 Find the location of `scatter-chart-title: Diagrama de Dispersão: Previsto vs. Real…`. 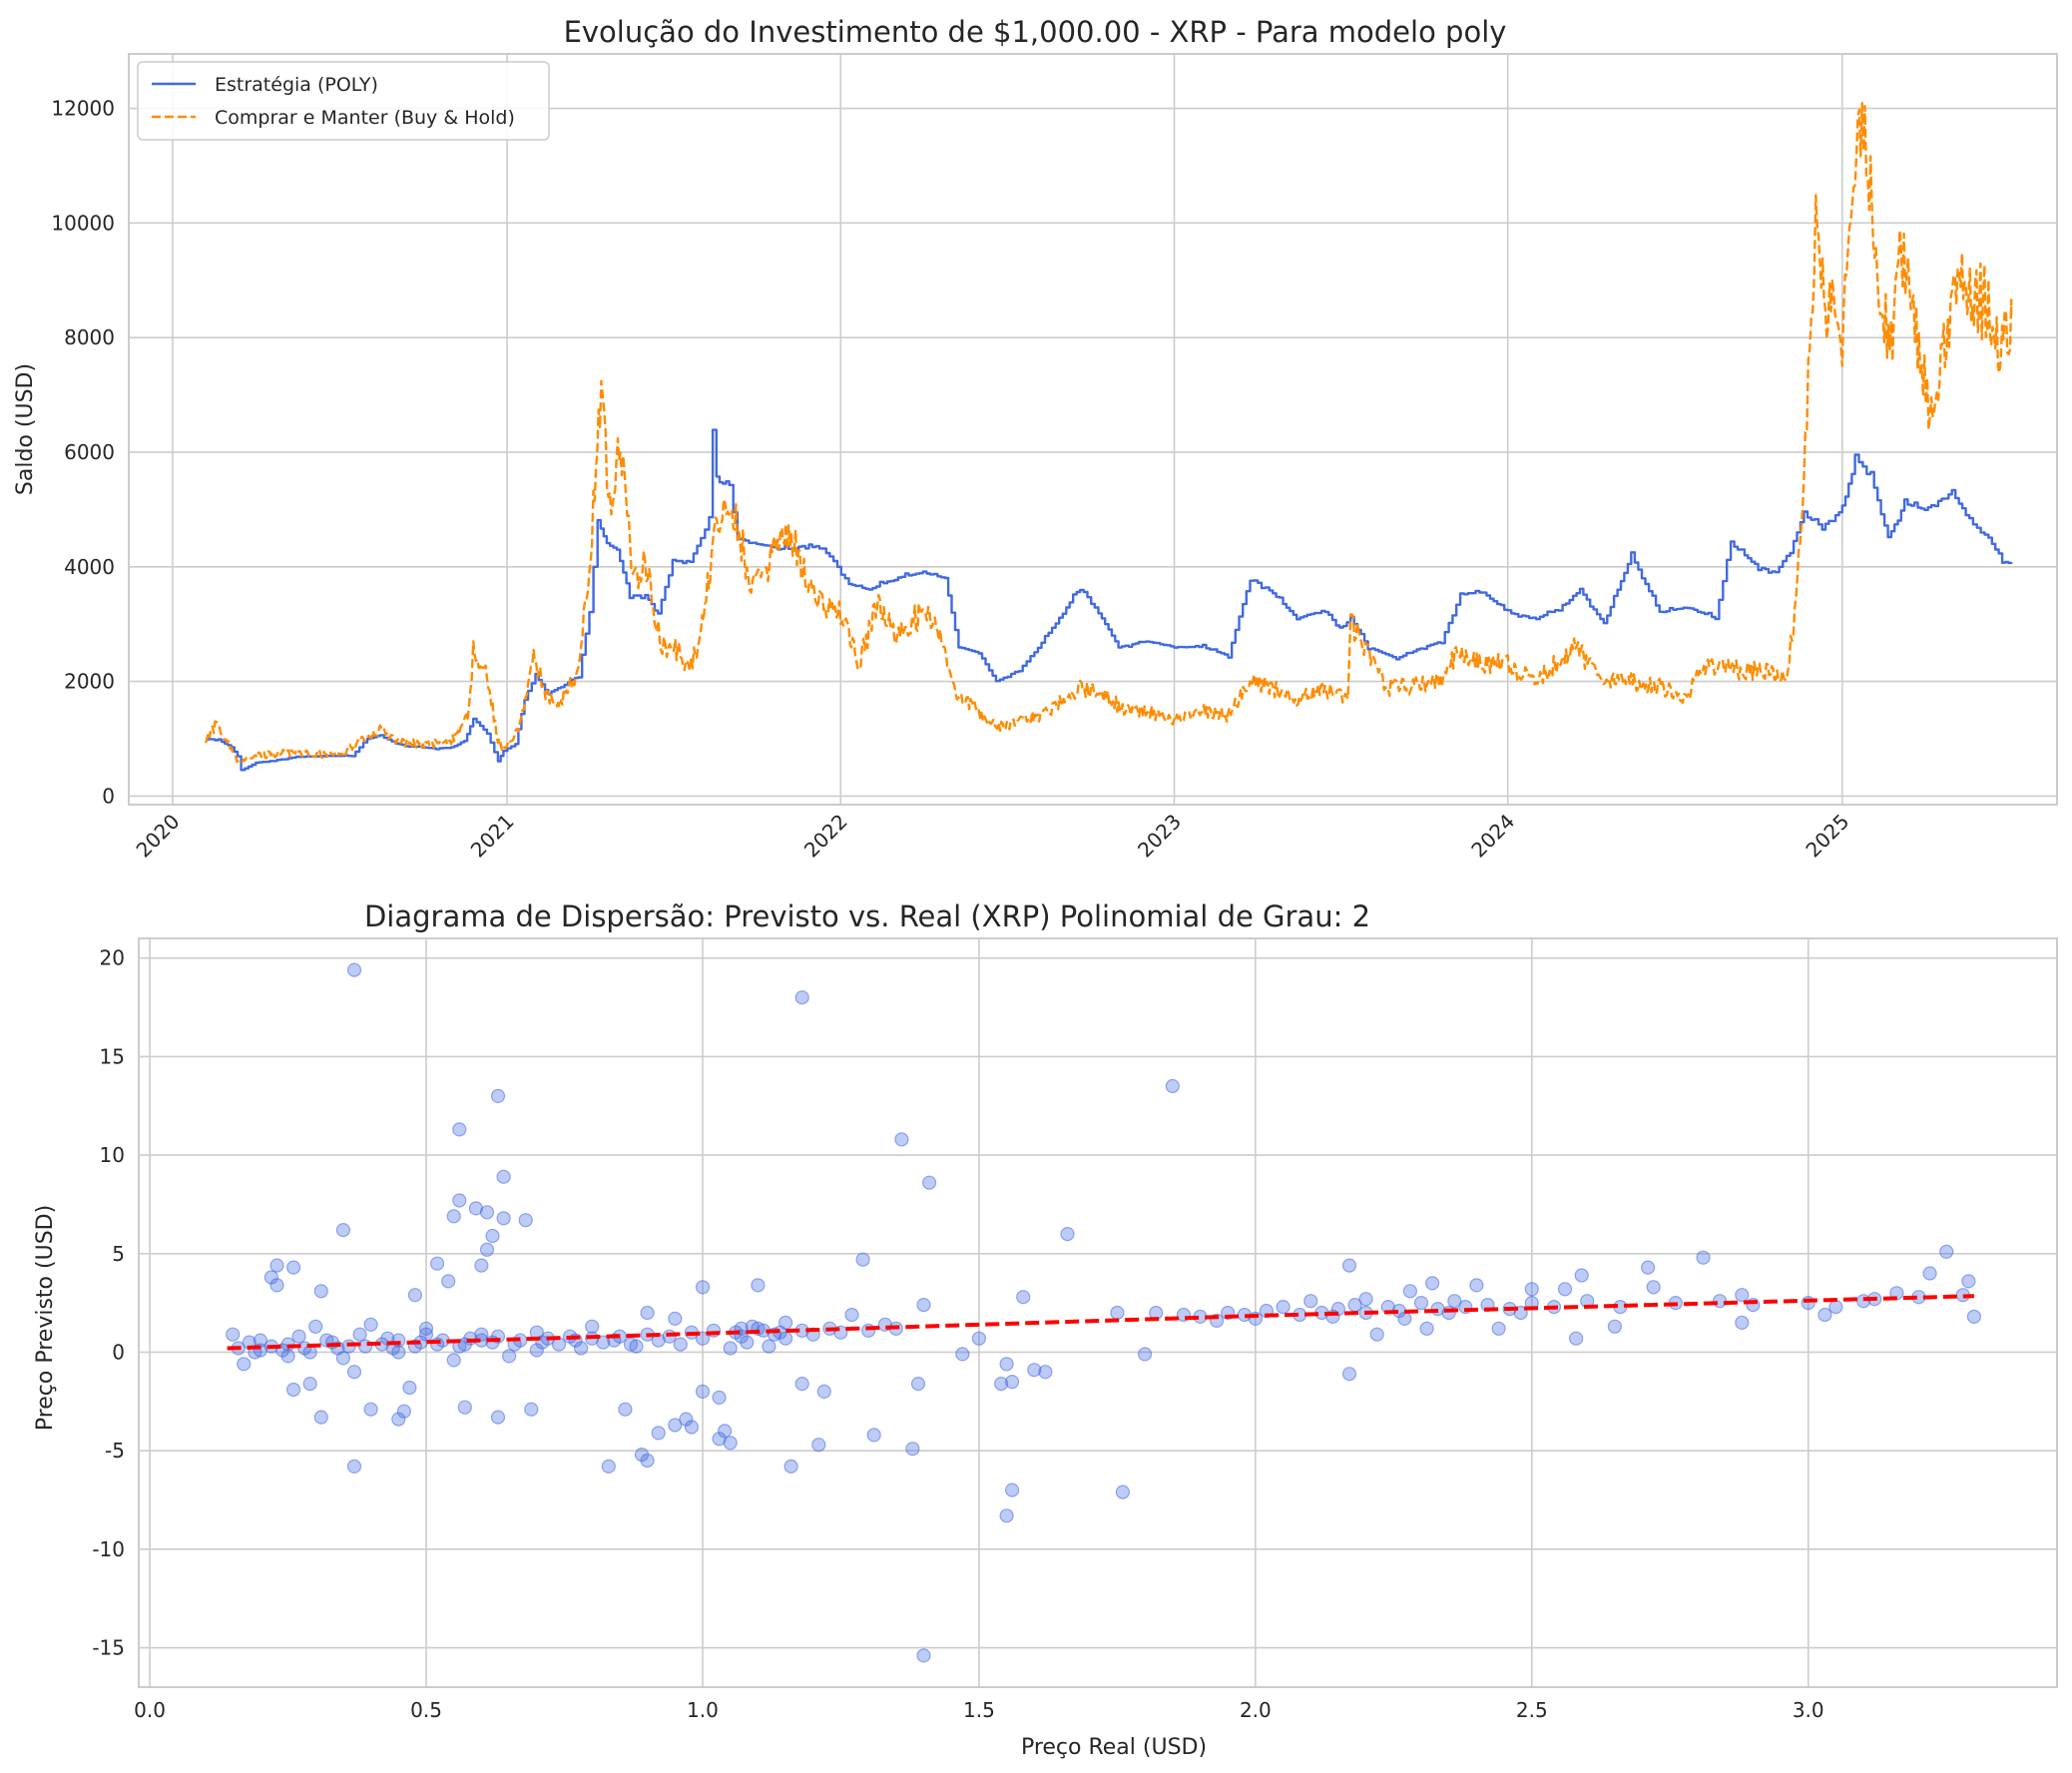

scatter-chart-title: Diagrama de Dispersão: Previsto vs. Real… is located at coordinates (867, 916).